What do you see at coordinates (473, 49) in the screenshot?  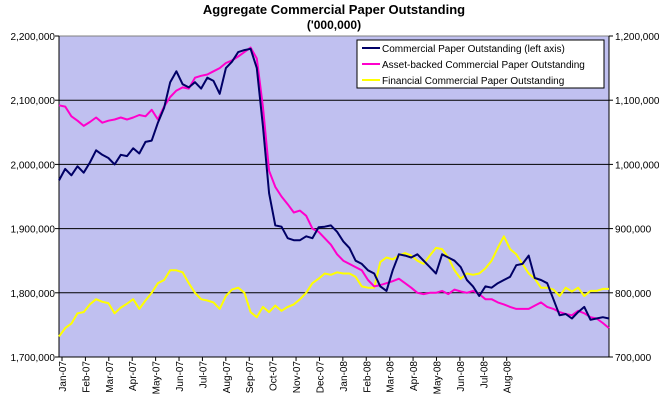 I see `legend-label-cp: Commercial Paper Outstanding (left axis)` at bounding box center [473, 49].